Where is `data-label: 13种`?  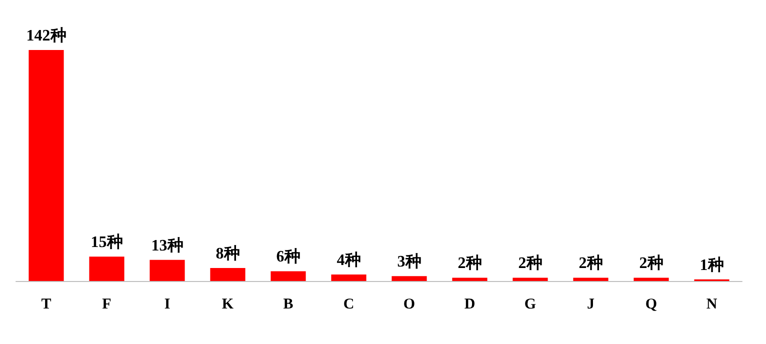 data-label: 13种 is located at coordinates (167, 245).